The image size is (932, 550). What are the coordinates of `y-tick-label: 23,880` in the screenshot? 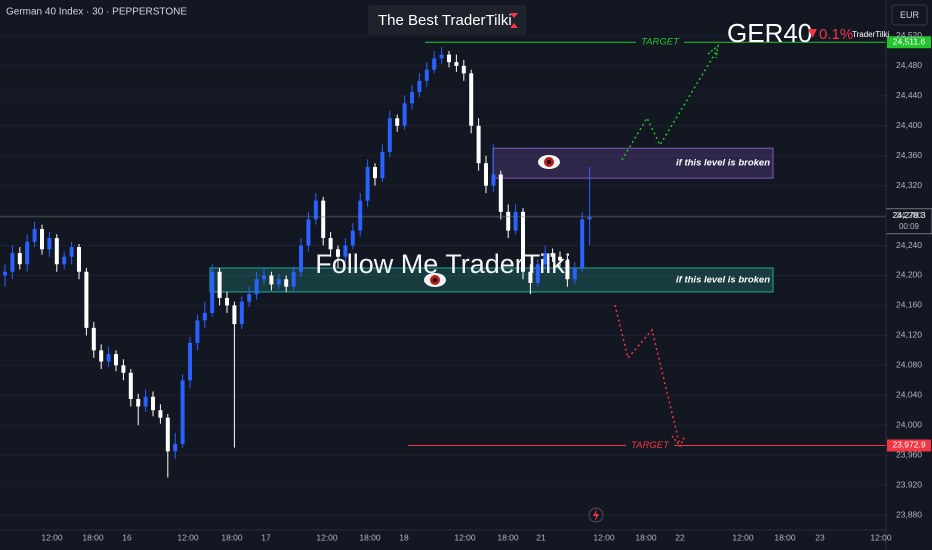 It's located at (909, 514).